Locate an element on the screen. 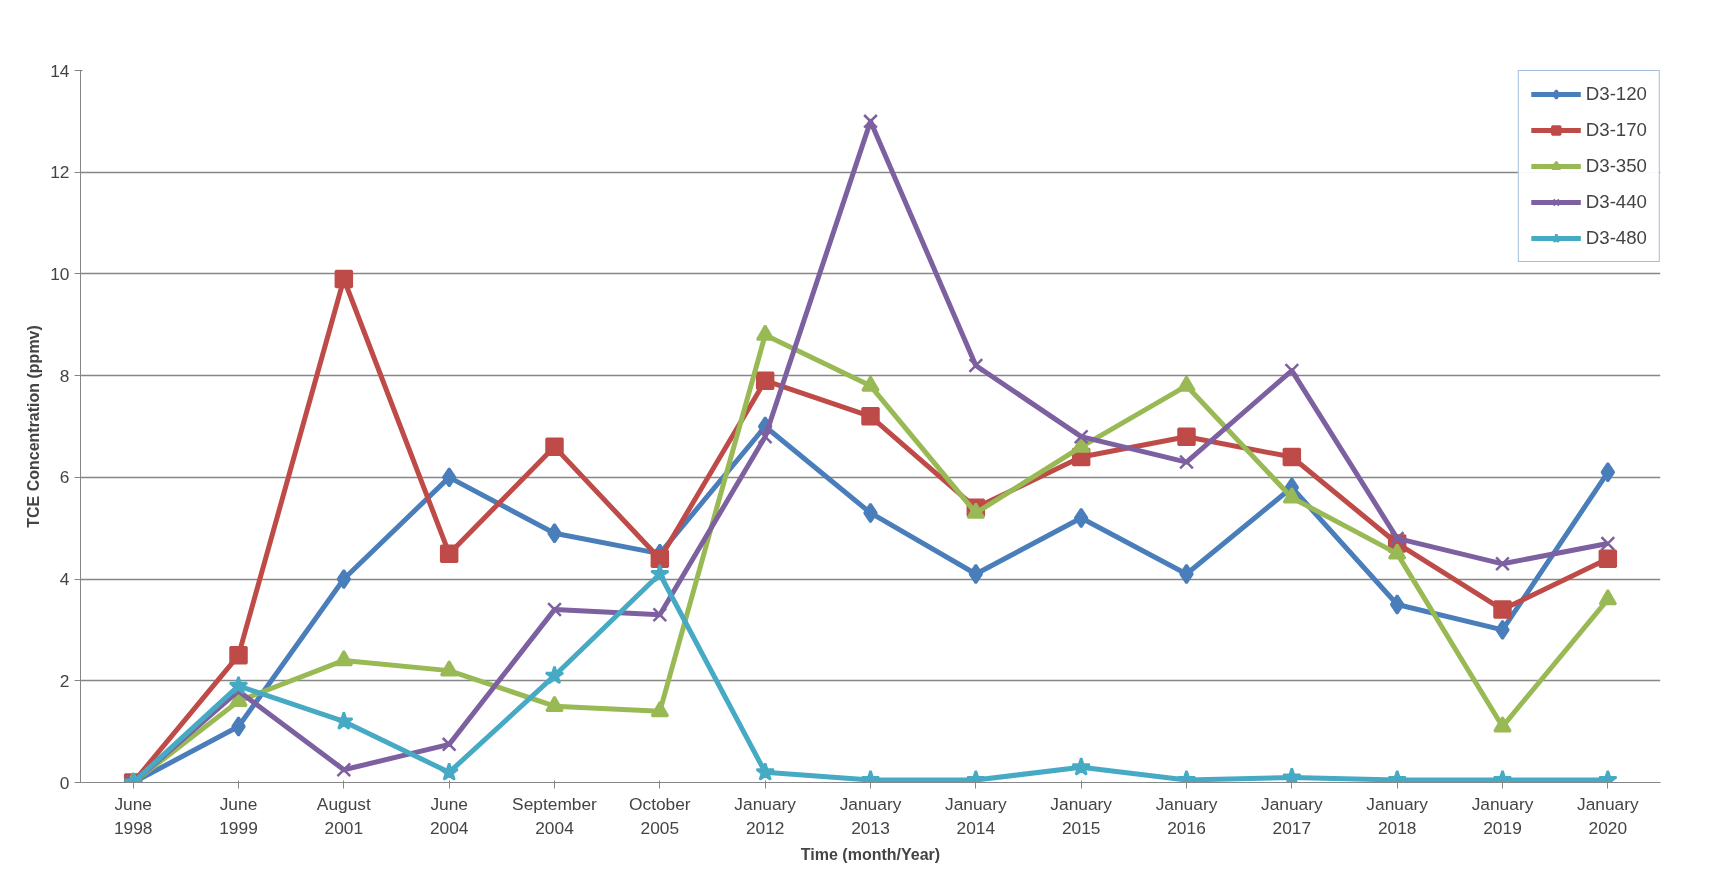 The width and height of the screenshot is (1716, 881). legend-label: D3-350 is located at coordinates (1616, 166).